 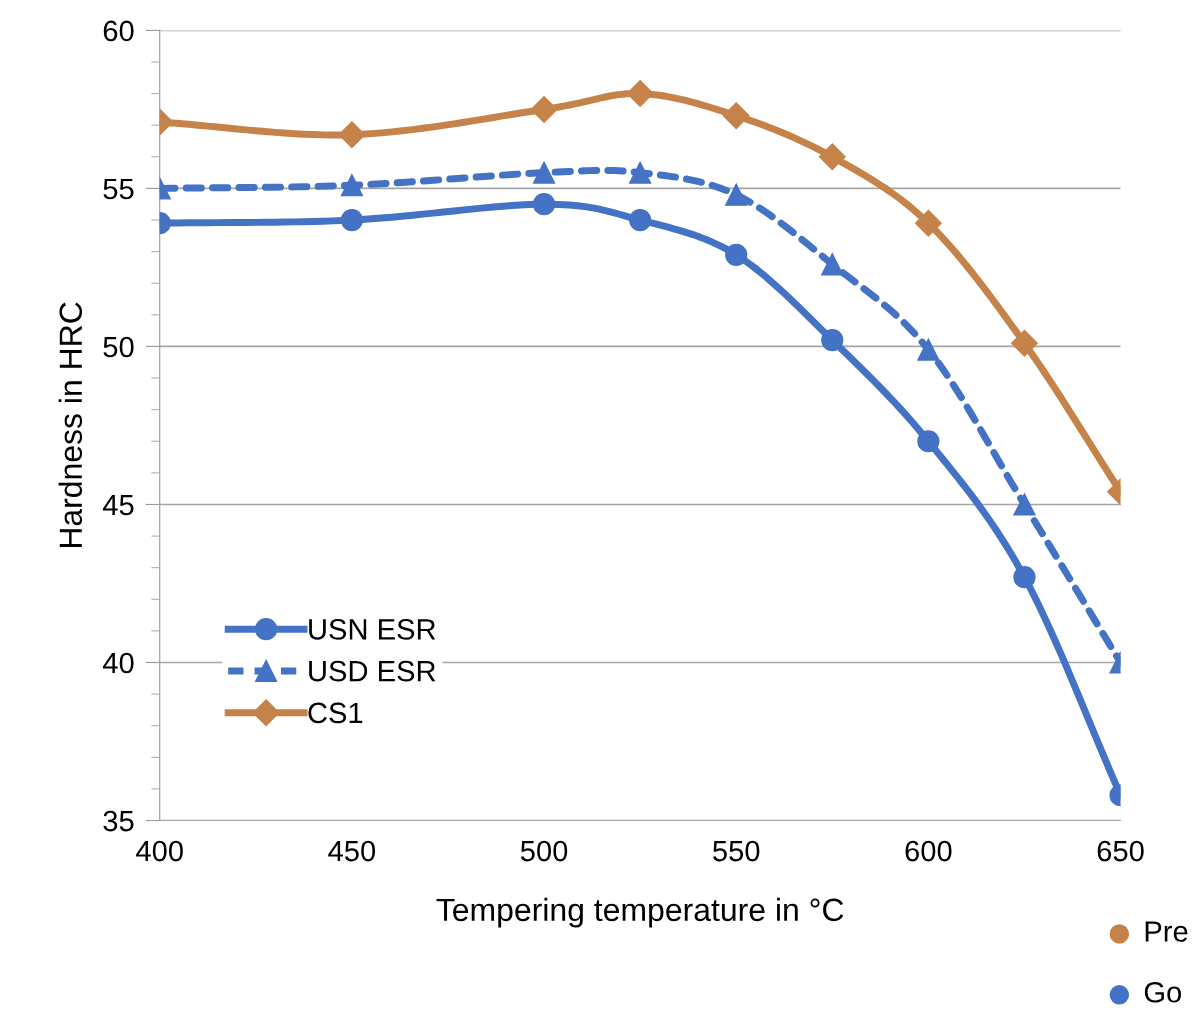 I want to click on x-tick-label: 500, so click(x=544, y=851).